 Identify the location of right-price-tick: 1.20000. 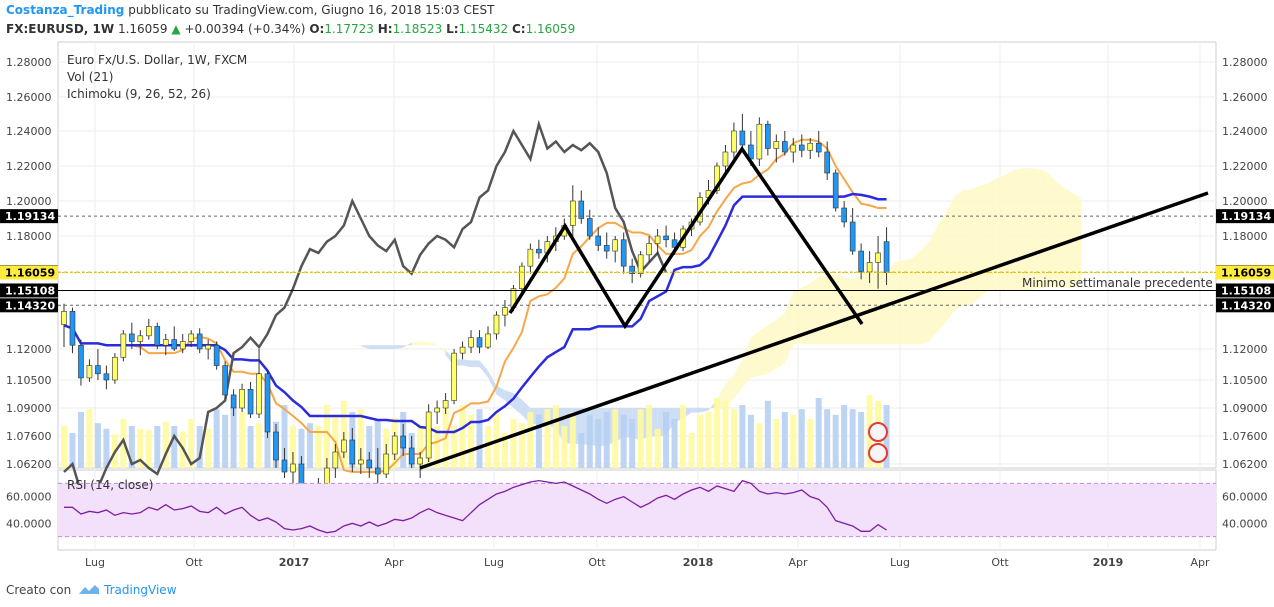
(1245, 201).